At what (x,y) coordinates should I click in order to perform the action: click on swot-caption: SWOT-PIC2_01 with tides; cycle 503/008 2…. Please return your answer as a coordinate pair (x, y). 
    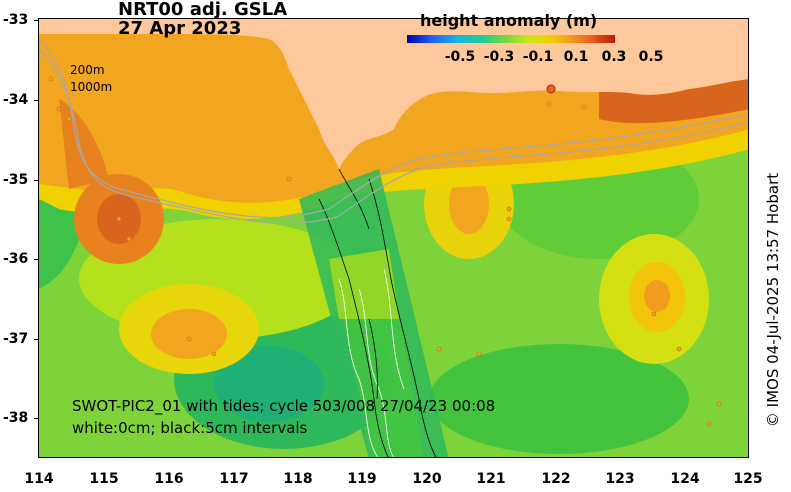
    Looking at the image, I should click on (284, 406).